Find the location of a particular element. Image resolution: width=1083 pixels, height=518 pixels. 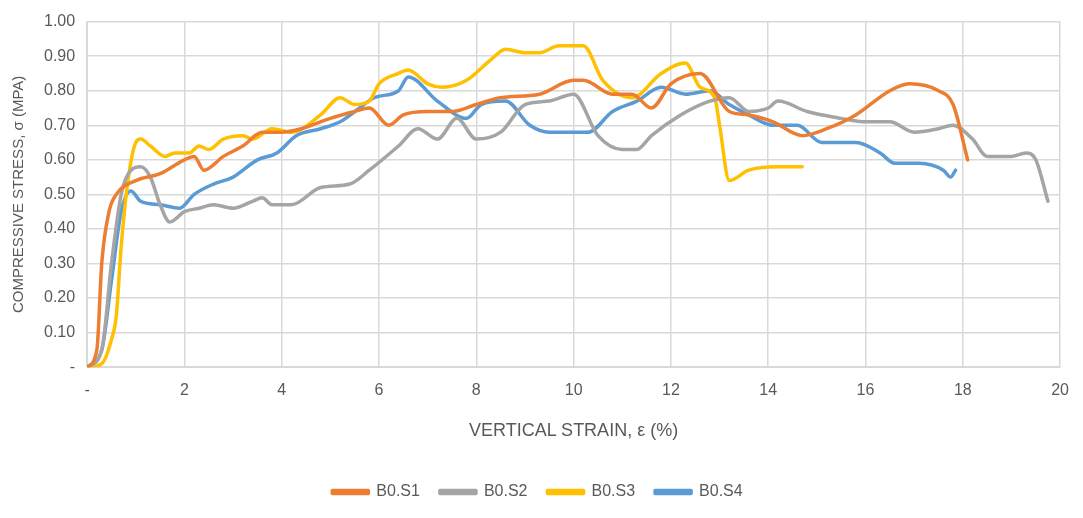

y-tick-label: - is located at coordinates (72, 366).